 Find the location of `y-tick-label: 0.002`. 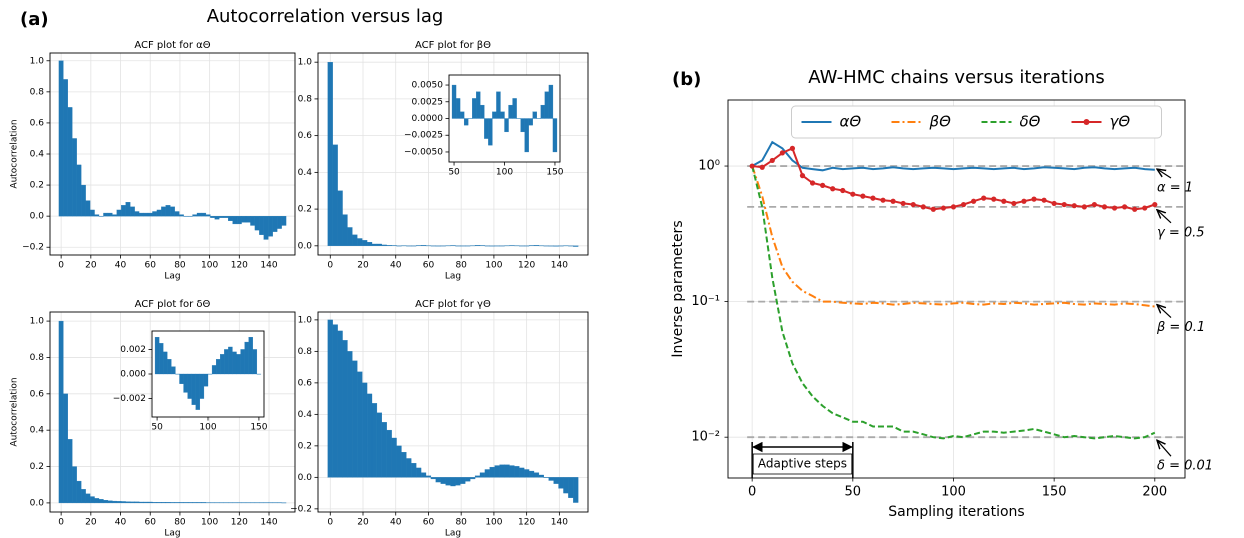

y-tick-label: 0.002 is located at coordinates (133, 350).